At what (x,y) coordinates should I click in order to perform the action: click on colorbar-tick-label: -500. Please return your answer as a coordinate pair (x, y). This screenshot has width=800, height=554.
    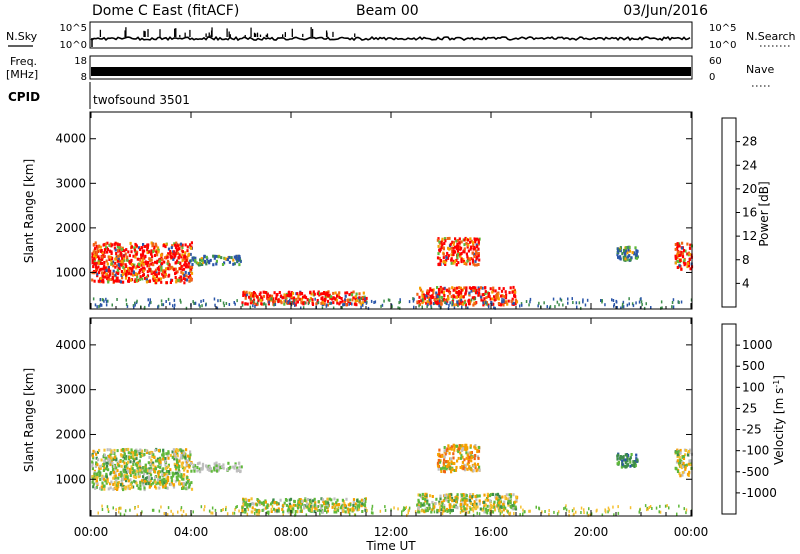
    Looking at the image, I should click on (755, 472).